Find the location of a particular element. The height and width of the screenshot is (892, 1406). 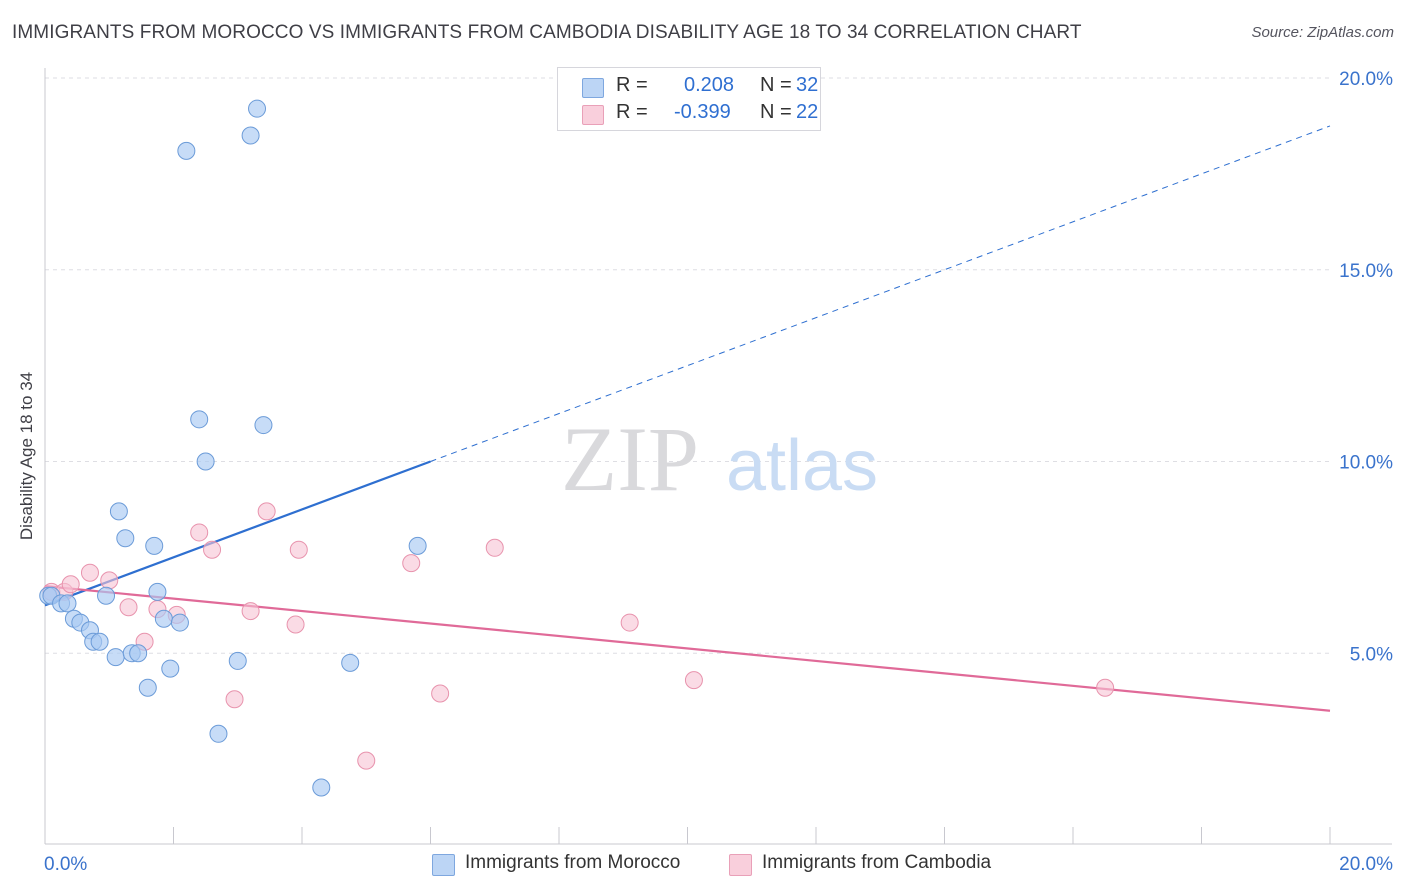

legend-n-value: 22 is located at coordinates (807, 112).